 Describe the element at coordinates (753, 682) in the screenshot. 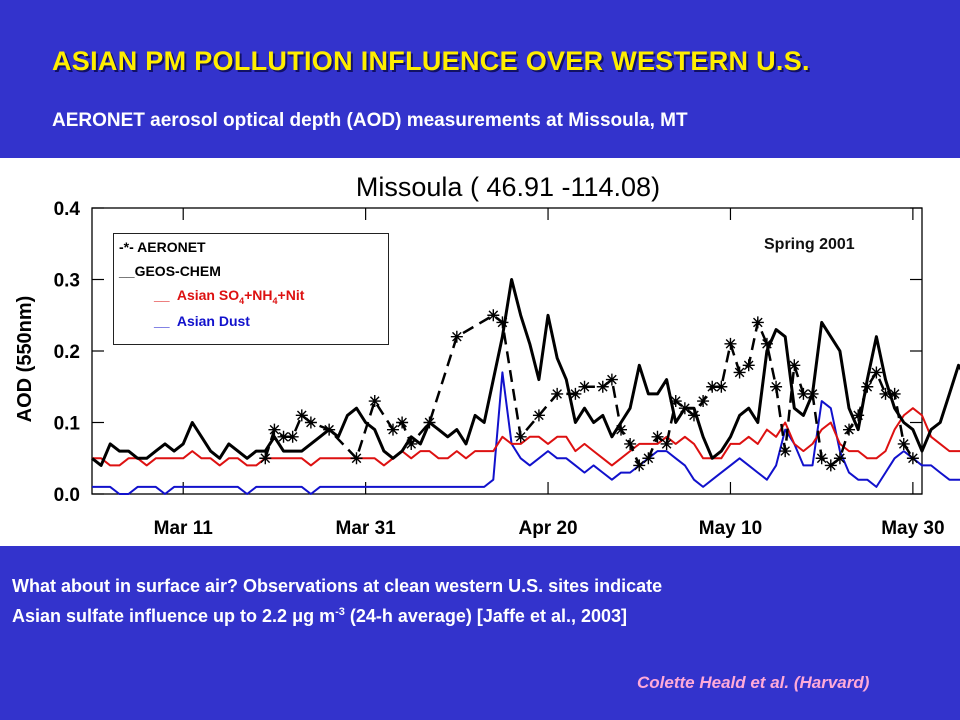

I see `credit-text: Colette Heald et al. (Harvard)` at that location.